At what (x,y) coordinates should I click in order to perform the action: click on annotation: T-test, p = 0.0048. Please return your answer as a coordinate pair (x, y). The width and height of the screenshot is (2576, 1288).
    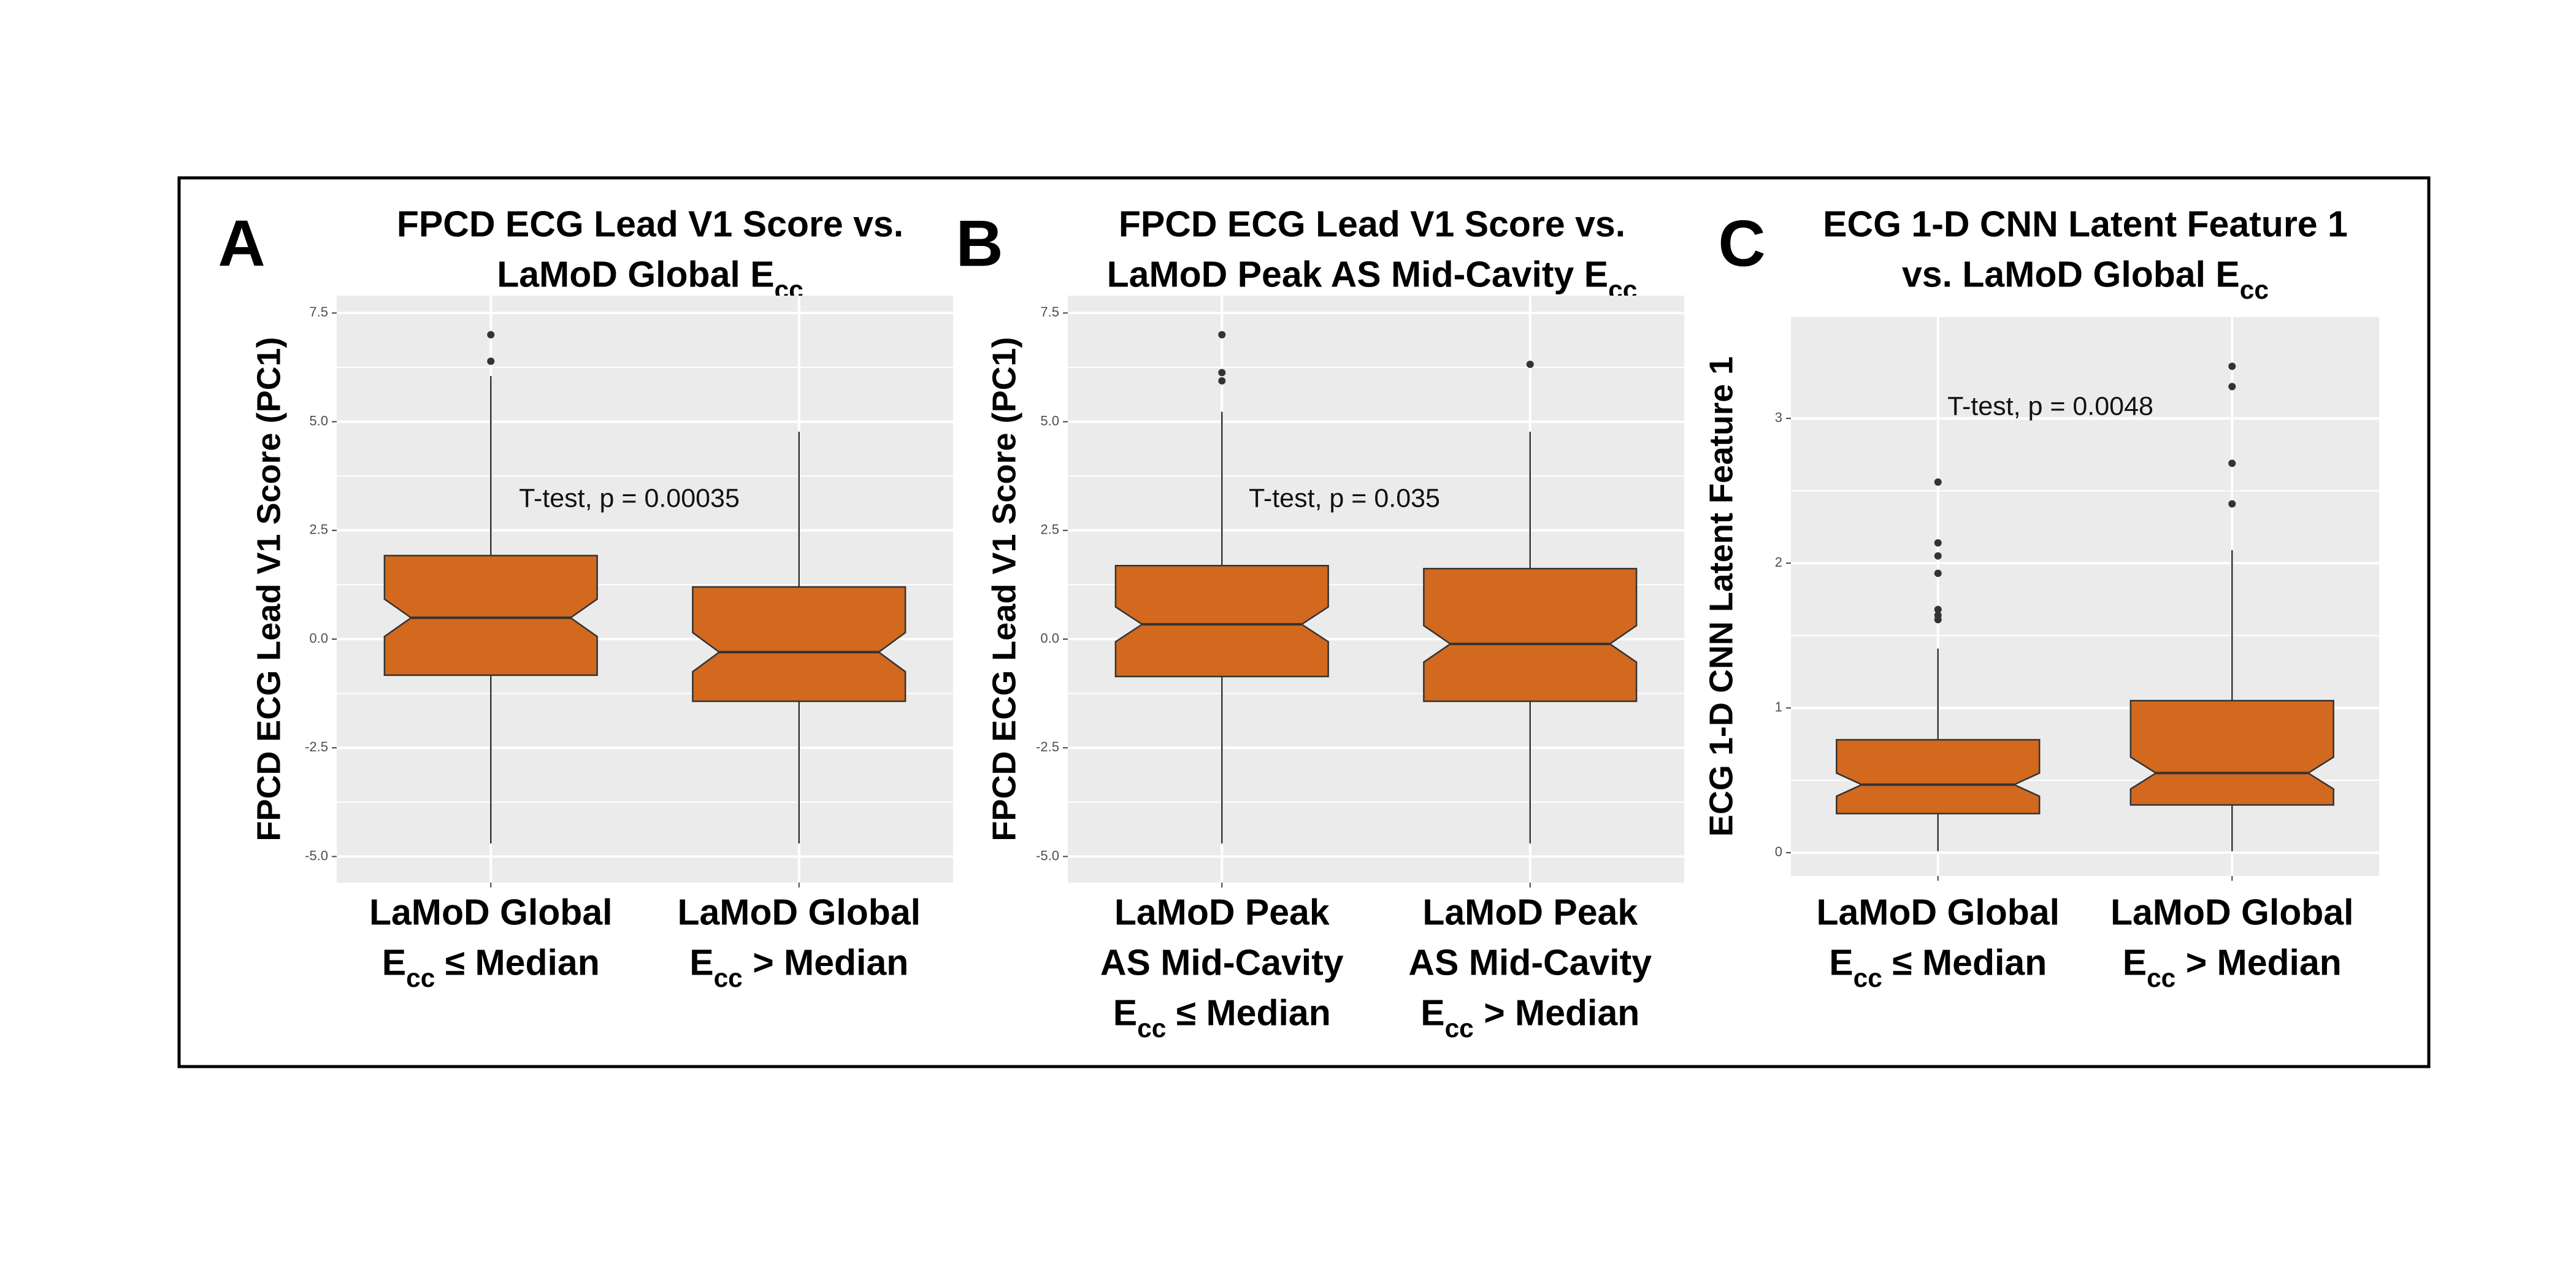
    Looking at the image, I should click on (2050, 406).